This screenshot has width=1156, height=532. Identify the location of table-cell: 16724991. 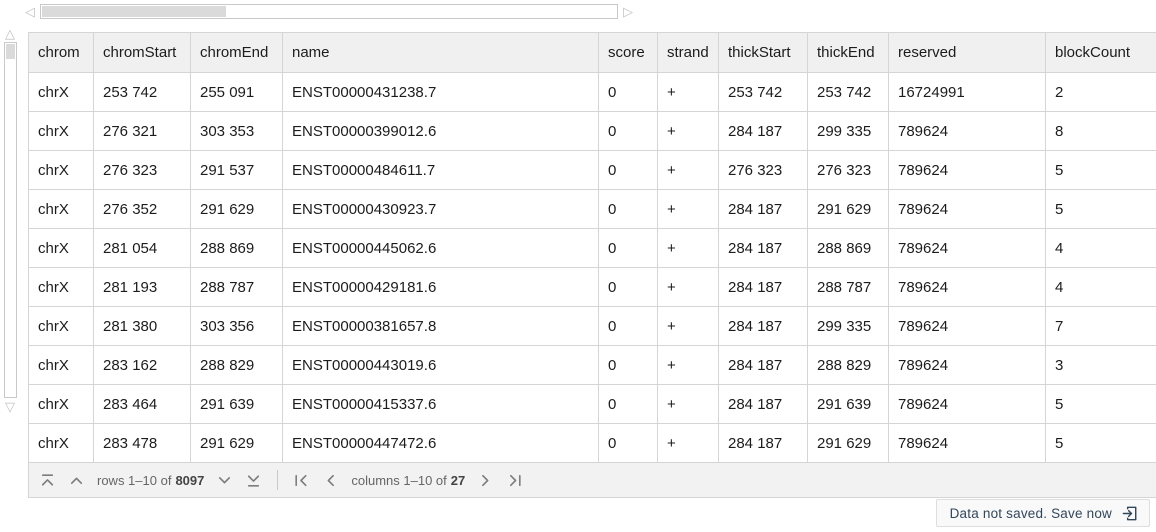
(967, 92).